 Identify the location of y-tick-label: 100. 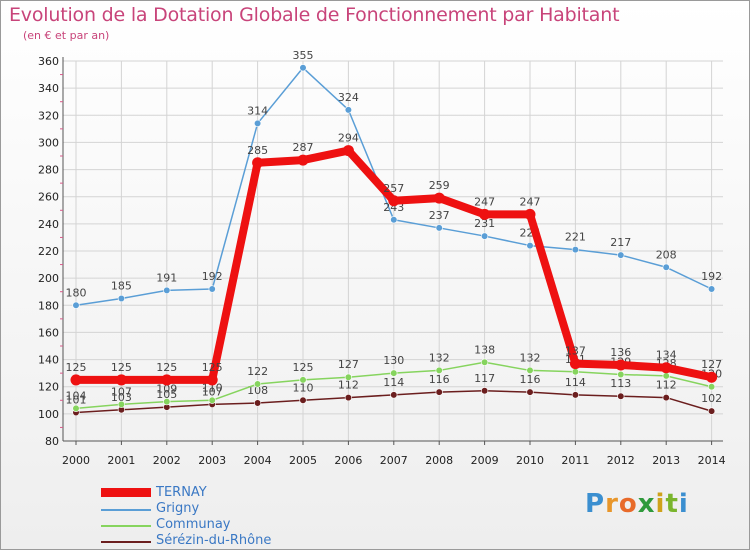
(48, 414).